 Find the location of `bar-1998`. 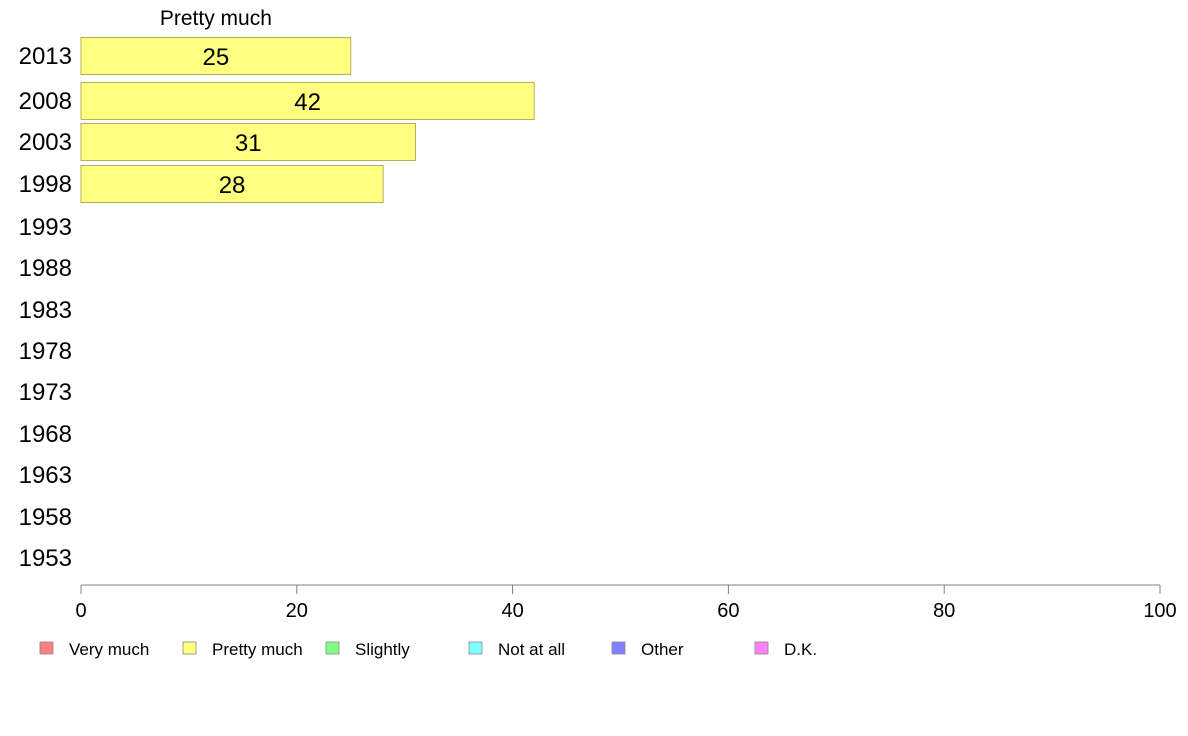

bar-1998 is located at coordinates (232, 184).